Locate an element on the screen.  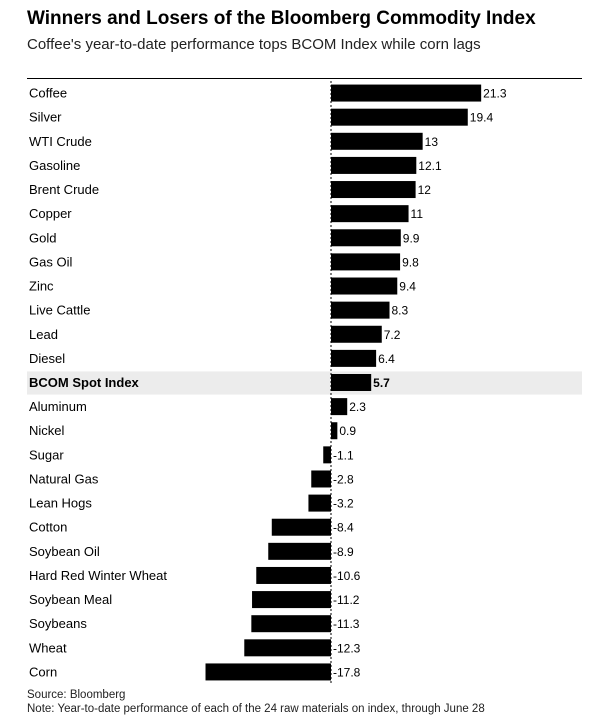
category-label-gasoline: Gasoline is located at coordinates (54, 165).